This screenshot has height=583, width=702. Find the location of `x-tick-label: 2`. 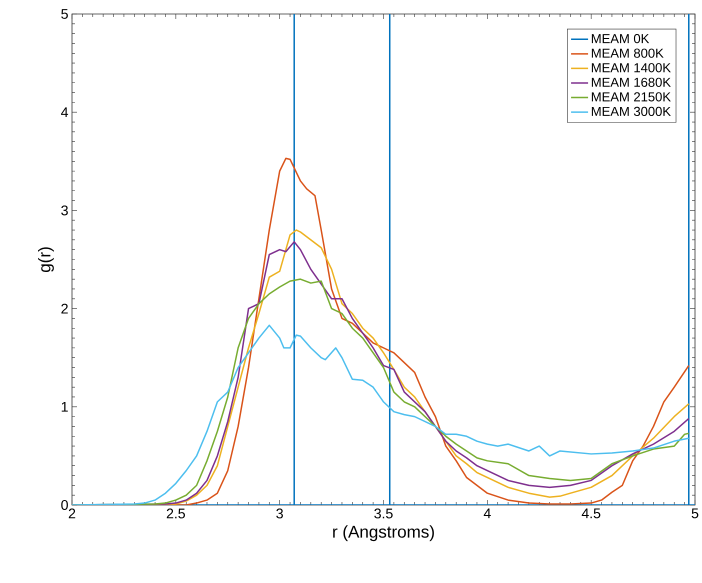

x-tick-label: 2 is located at coordinates (72, 513).